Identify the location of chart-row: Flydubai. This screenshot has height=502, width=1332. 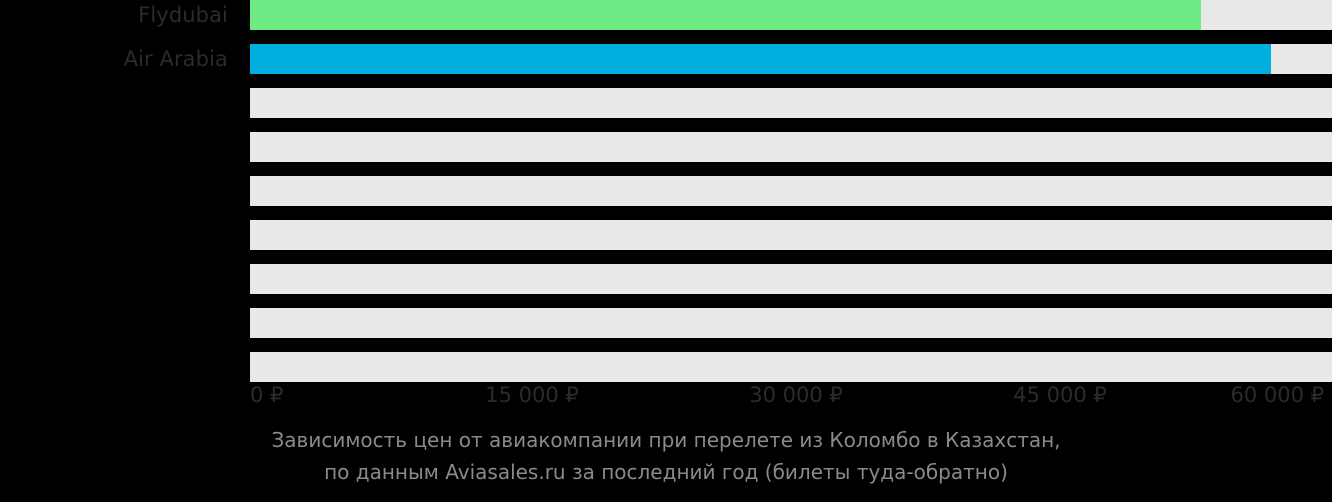
(666, 15).